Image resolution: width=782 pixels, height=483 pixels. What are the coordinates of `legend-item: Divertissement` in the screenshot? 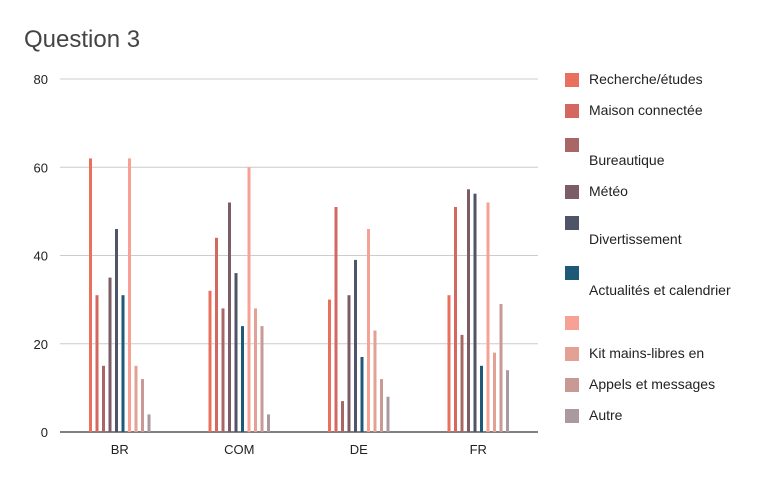 It's located at (670, 230).